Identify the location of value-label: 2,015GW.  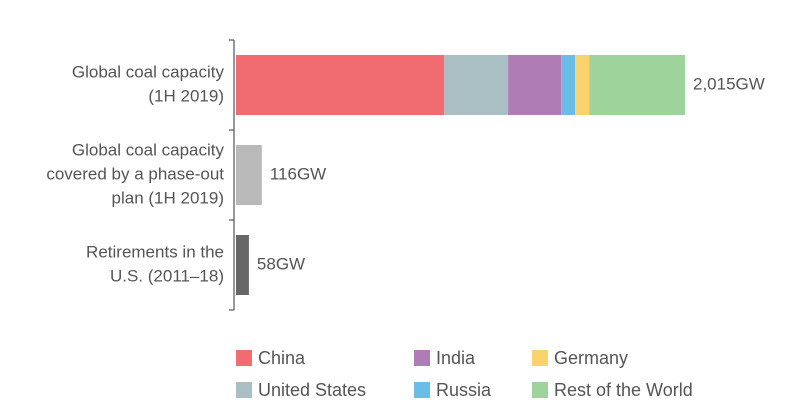
(729, 83).